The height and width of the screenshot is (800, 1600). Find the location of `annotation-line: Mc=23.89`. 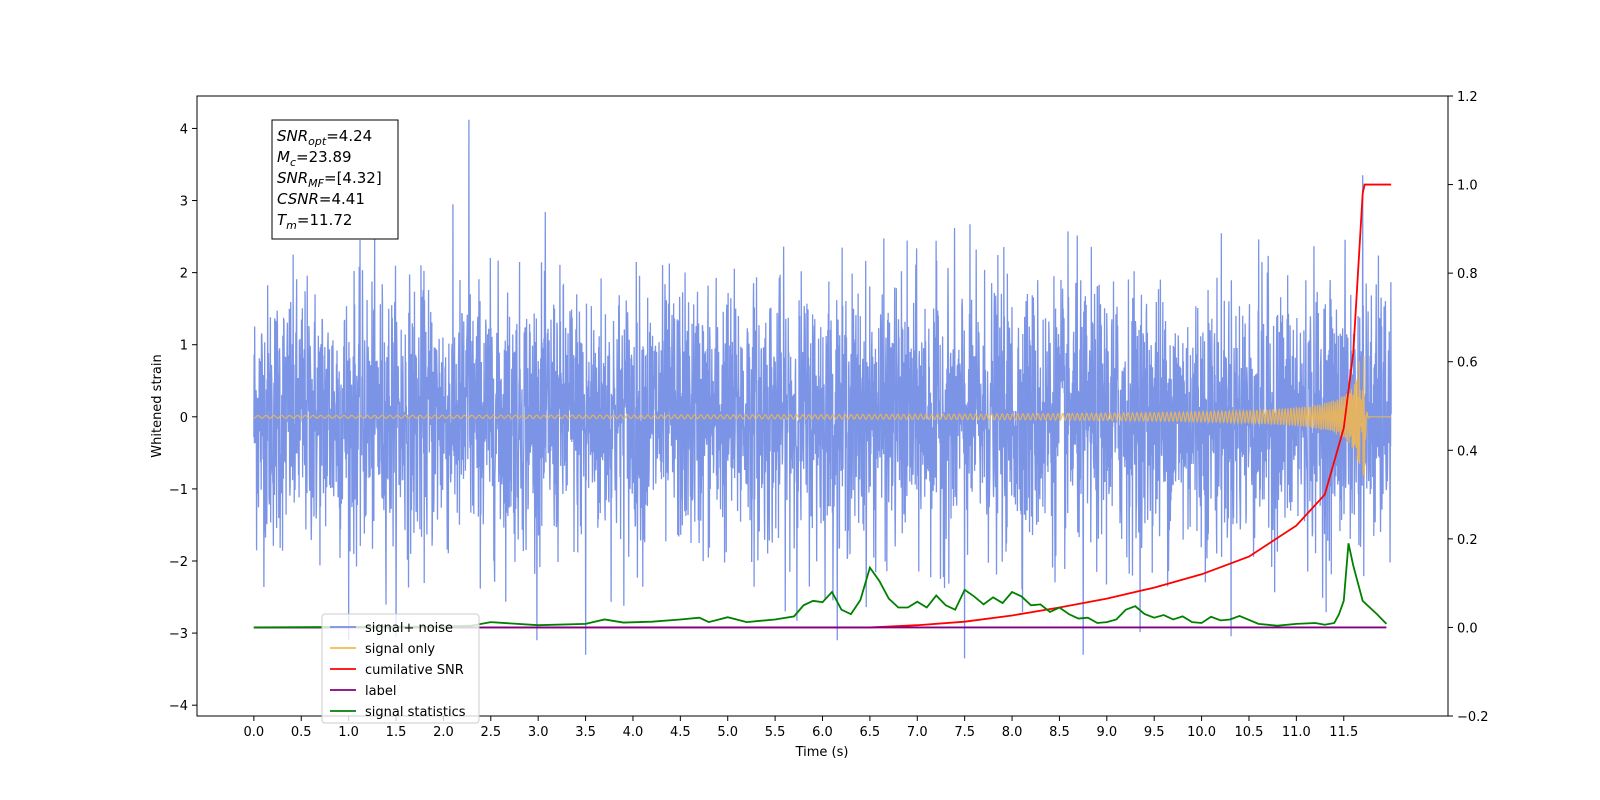

annotation-line: Mc=23.89 is located at coordinates (314, 158).